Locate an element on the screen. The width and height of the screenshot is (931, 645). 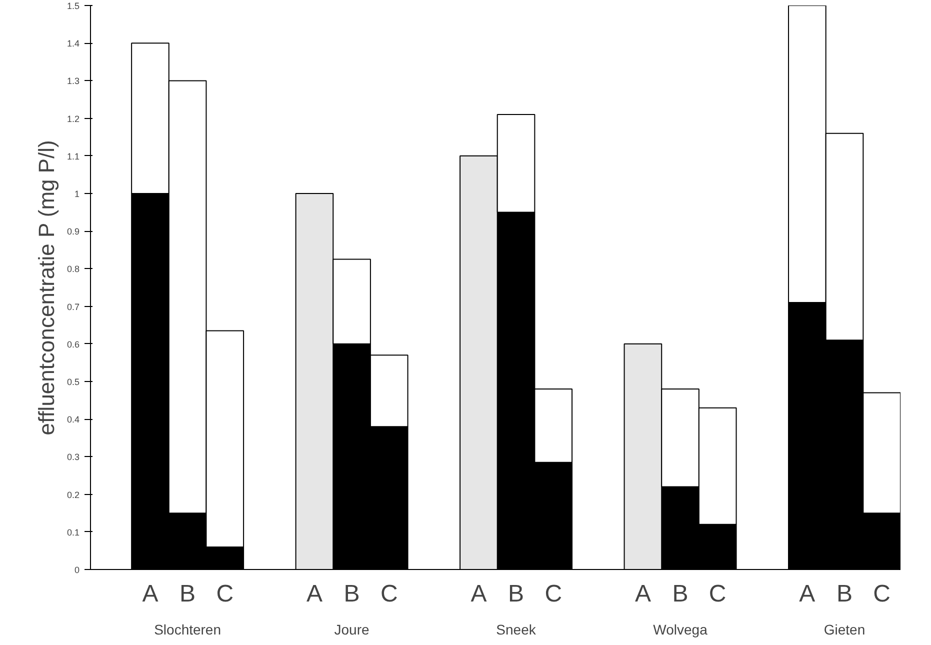
y-tick-label: 0 is located at coordinates (77, 570).